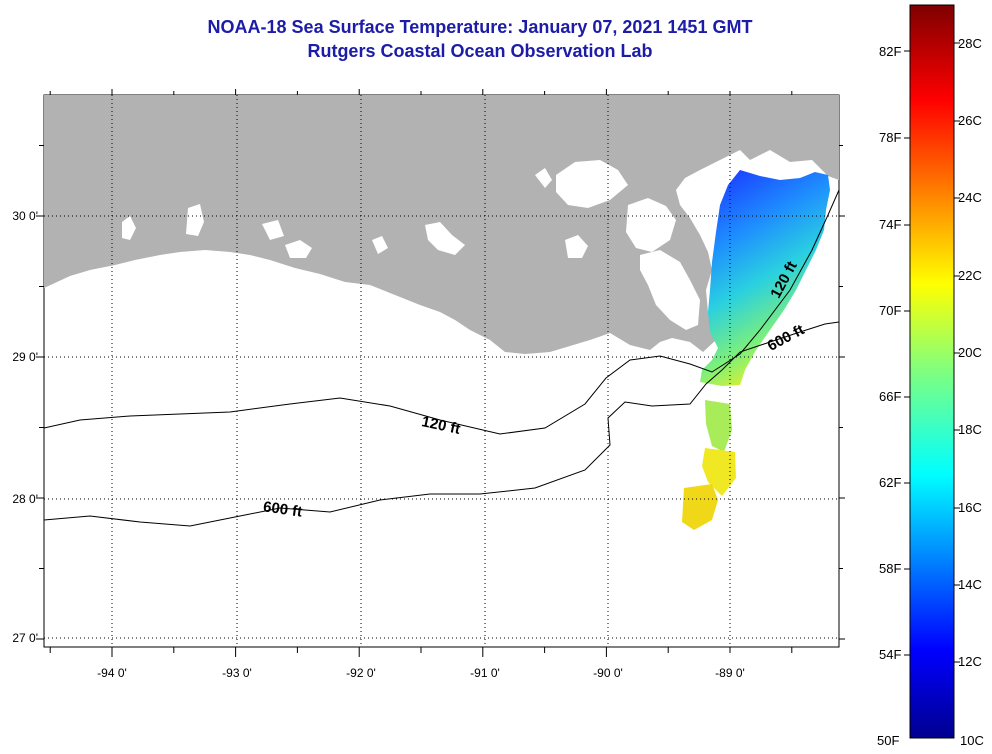  Describe the element at coordinates (25, 357) in the screenshot. I see `lat-label: 29 0'` at that location.